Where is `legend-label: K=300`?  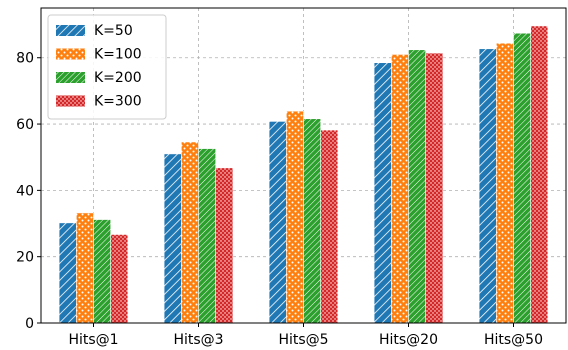 legend-label: K=300 is located at coordinates (118, 102).